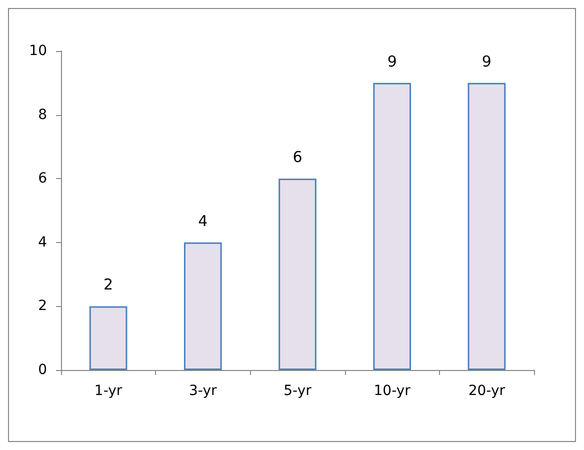 This screenshot has height=450, width=584. What do you see at coordinates (42, 306) in the screenshot?
I see `y-tick-label: 2` at bounding box center [42, 306].